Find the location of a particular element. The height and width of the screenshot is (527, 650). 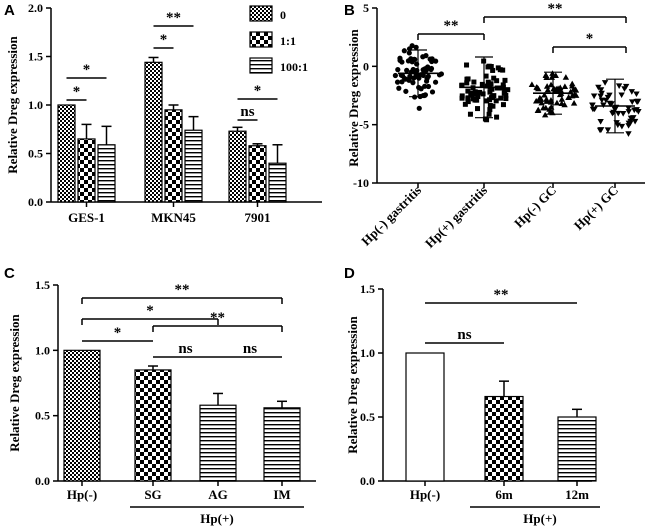

panel-d-sig-hp-6m-label: ns is located at coordinates (464, 335).